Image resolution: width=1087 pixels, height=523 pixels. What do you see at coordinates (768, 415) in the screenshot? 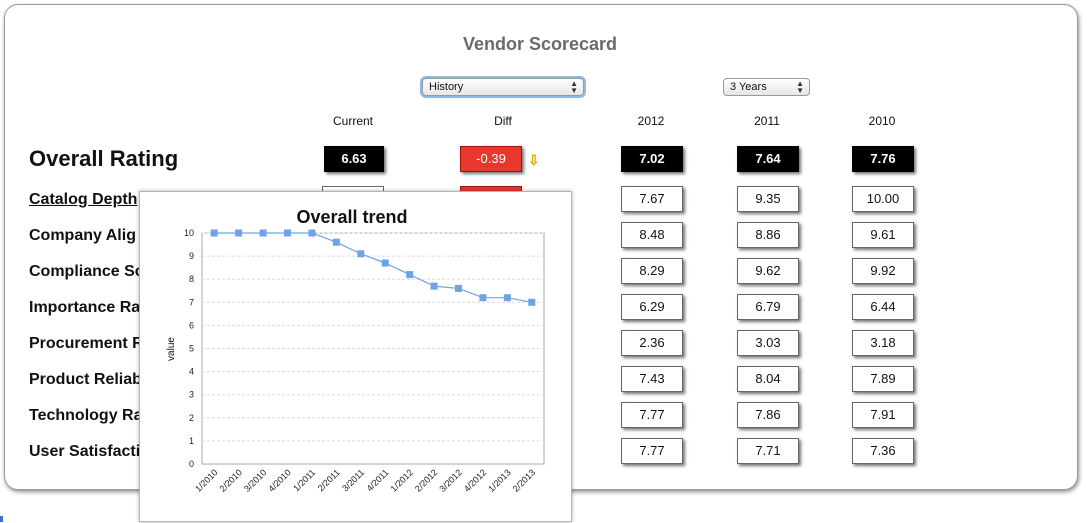
I see `row-value-2011: 7.86` at bounding box center [768, 415].